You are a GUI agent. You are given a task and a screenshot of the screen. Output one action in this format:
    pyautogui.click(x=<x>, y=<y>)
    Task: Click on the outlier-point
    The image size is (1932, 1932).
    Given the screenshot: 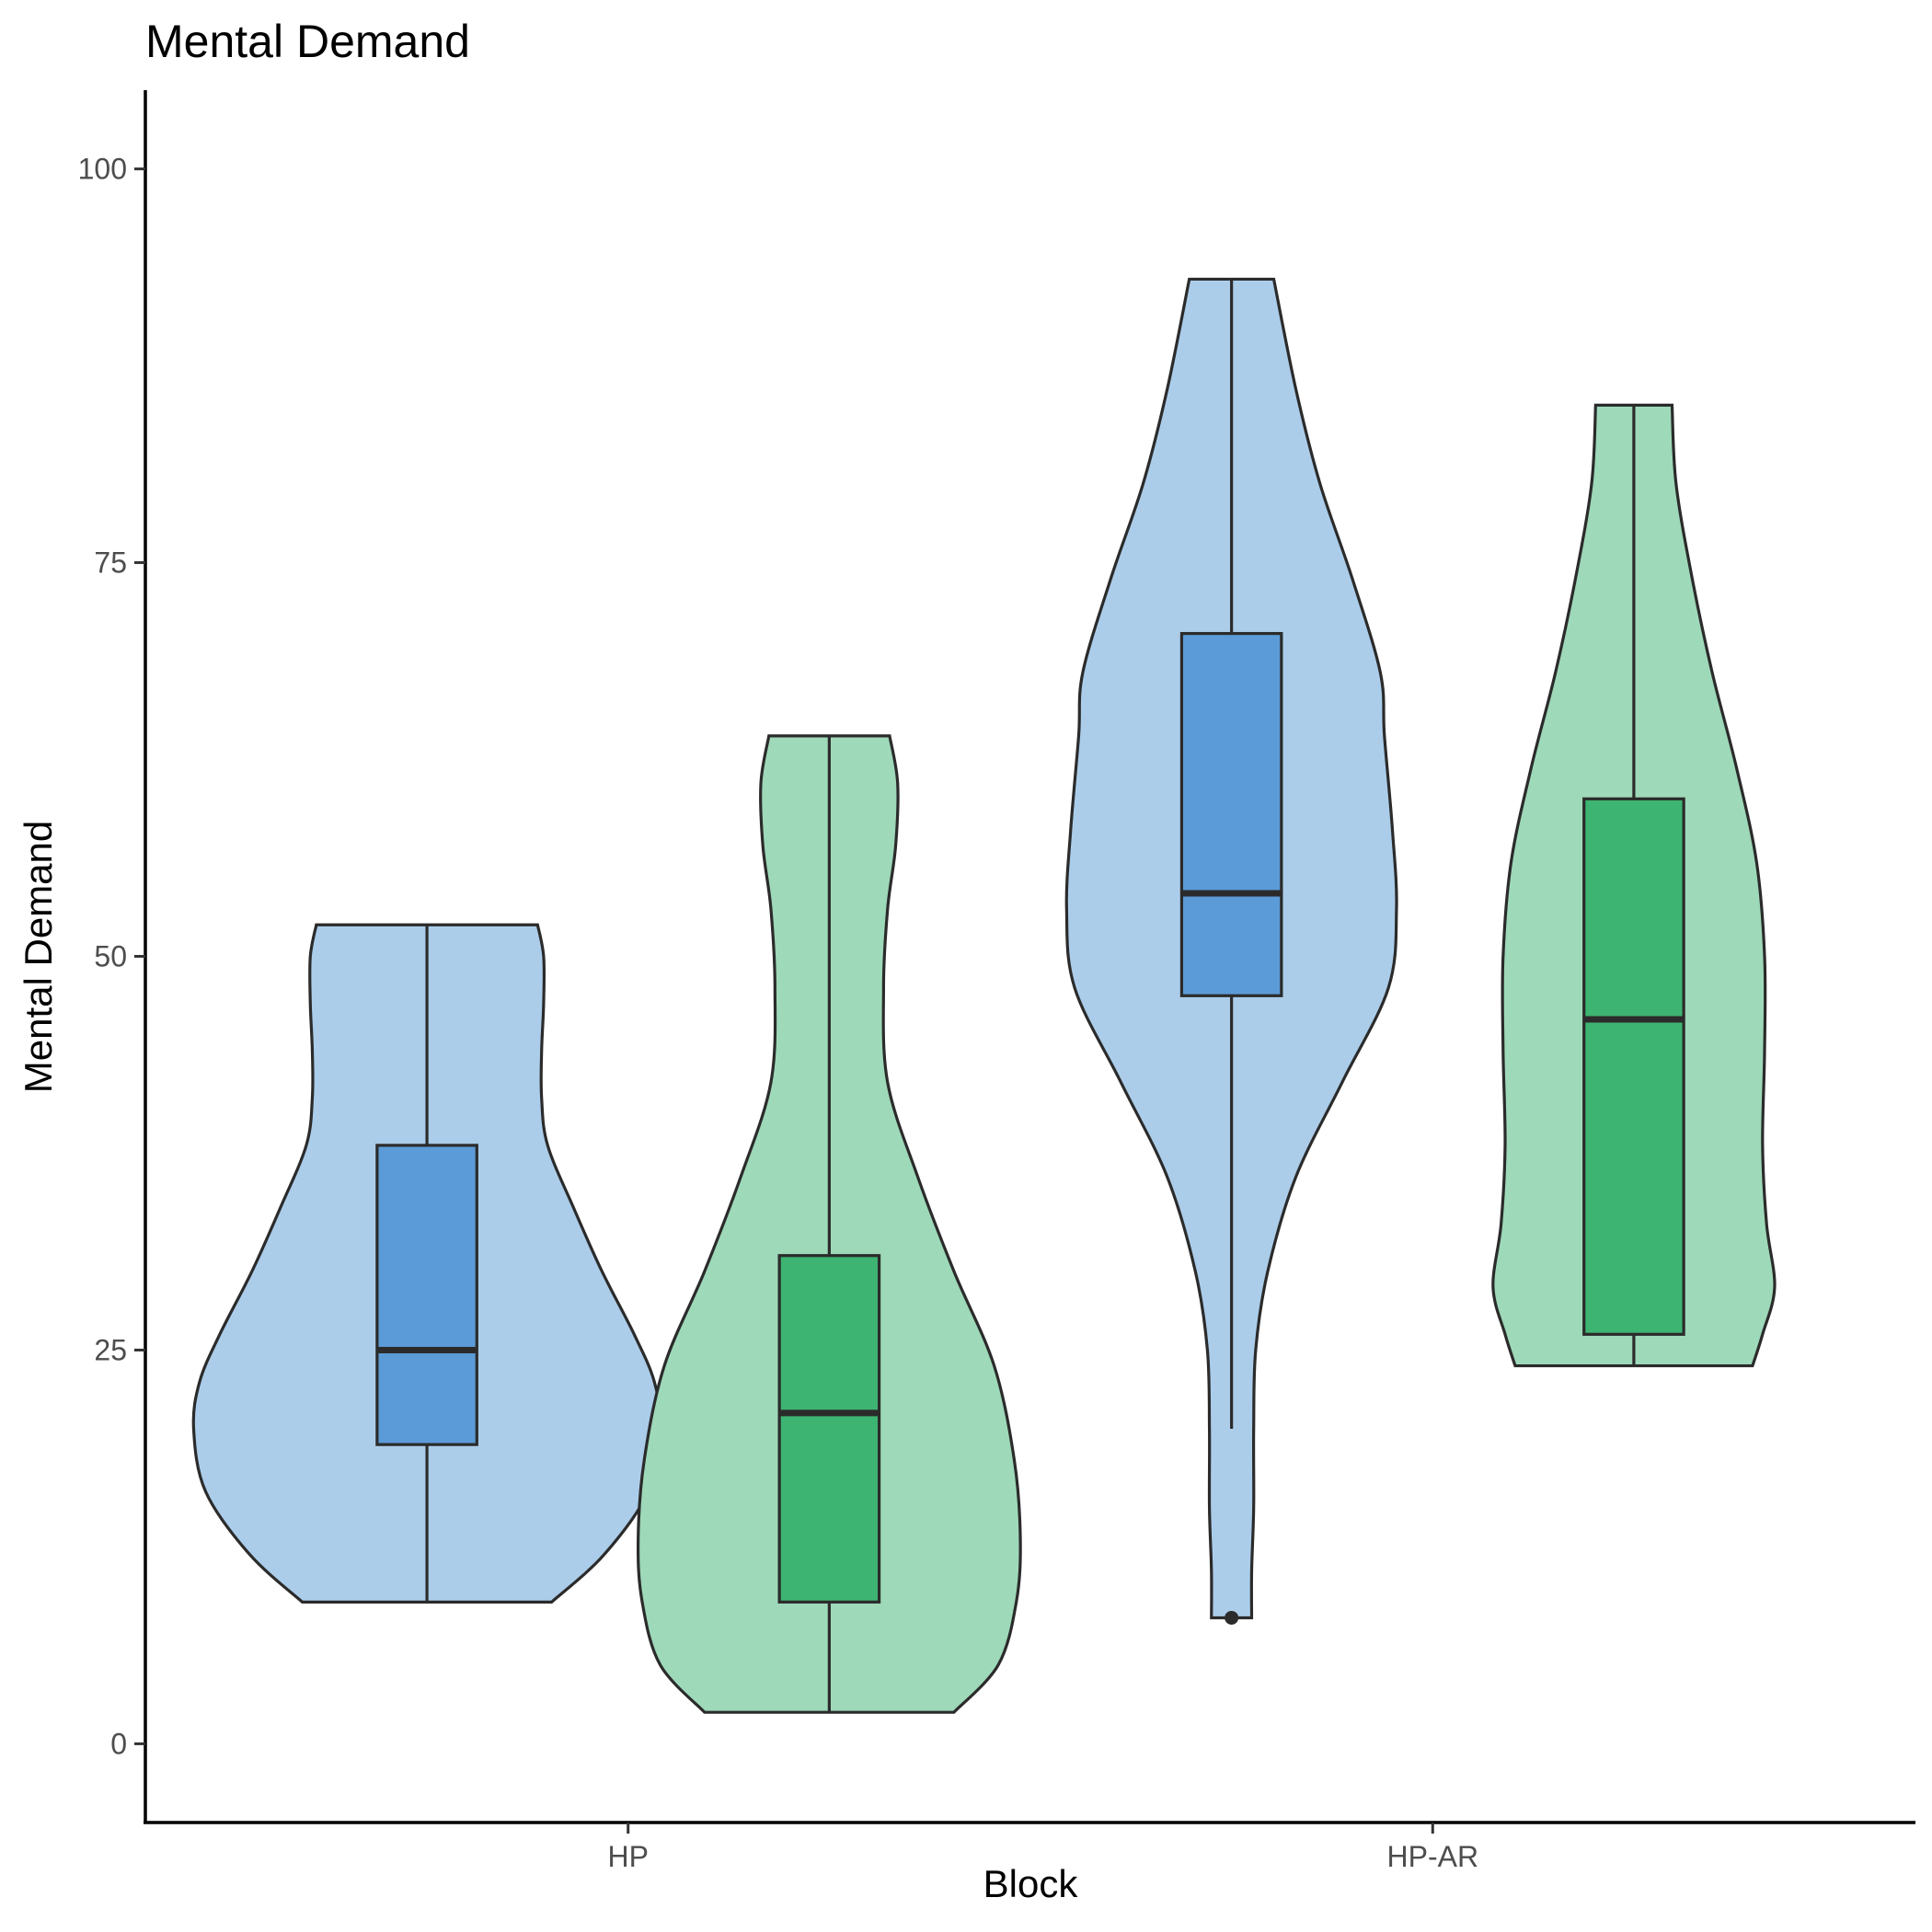 What is the action you would take?
    pyautogui.click(x=1232, y=1617)
    